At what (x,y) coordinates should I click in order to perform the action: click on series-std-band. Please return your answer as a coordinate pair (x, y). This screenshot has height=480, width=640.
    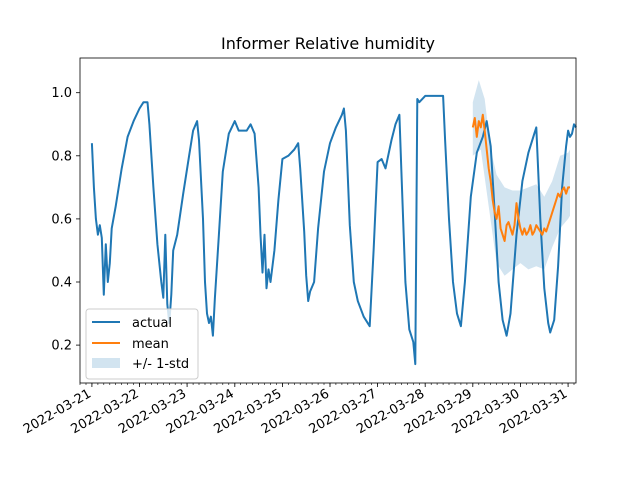
    Looking at the image, I should click on (521, 178).